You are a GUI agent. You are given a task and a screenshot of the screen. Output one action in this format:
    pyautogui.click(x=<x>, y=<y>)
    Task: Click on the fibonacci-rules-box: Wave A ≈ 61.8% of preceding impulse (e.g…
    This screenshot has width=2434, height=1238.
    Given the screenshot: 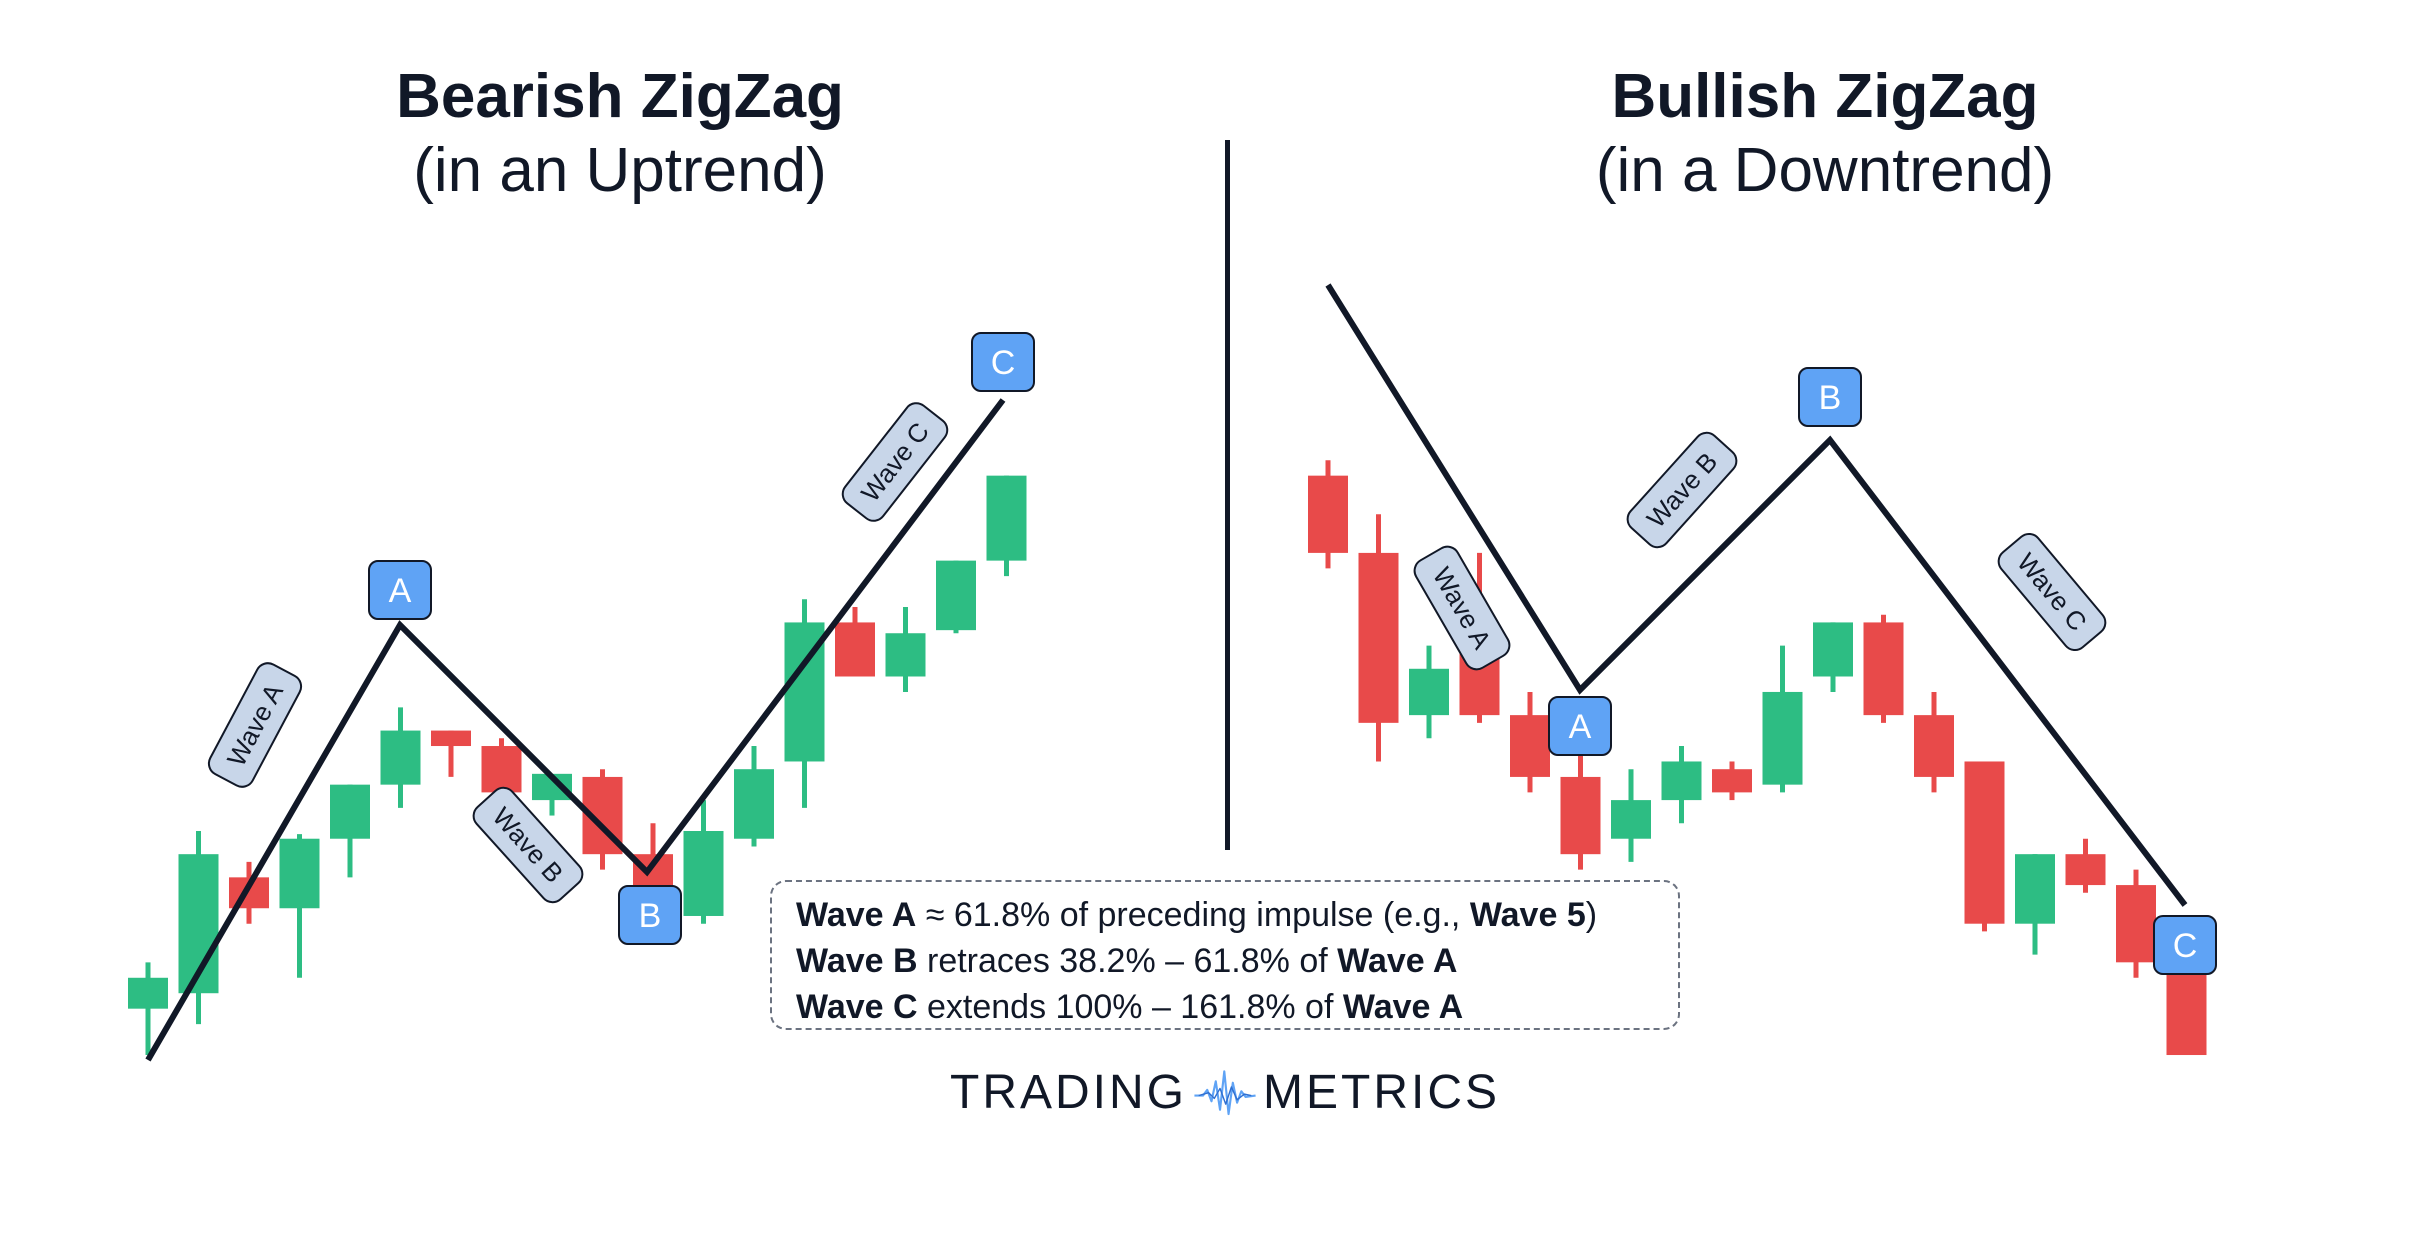 What is the action you would take?
    pyautogui.click(x=1225, y=955)
    